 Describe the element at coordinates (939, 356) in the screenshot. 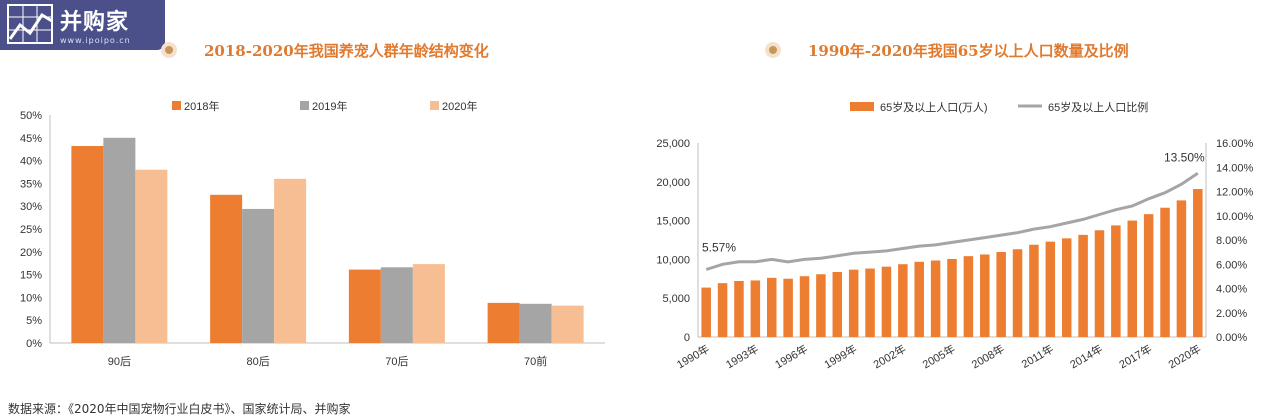

I see `x-tick-label: 2005年` at that location.